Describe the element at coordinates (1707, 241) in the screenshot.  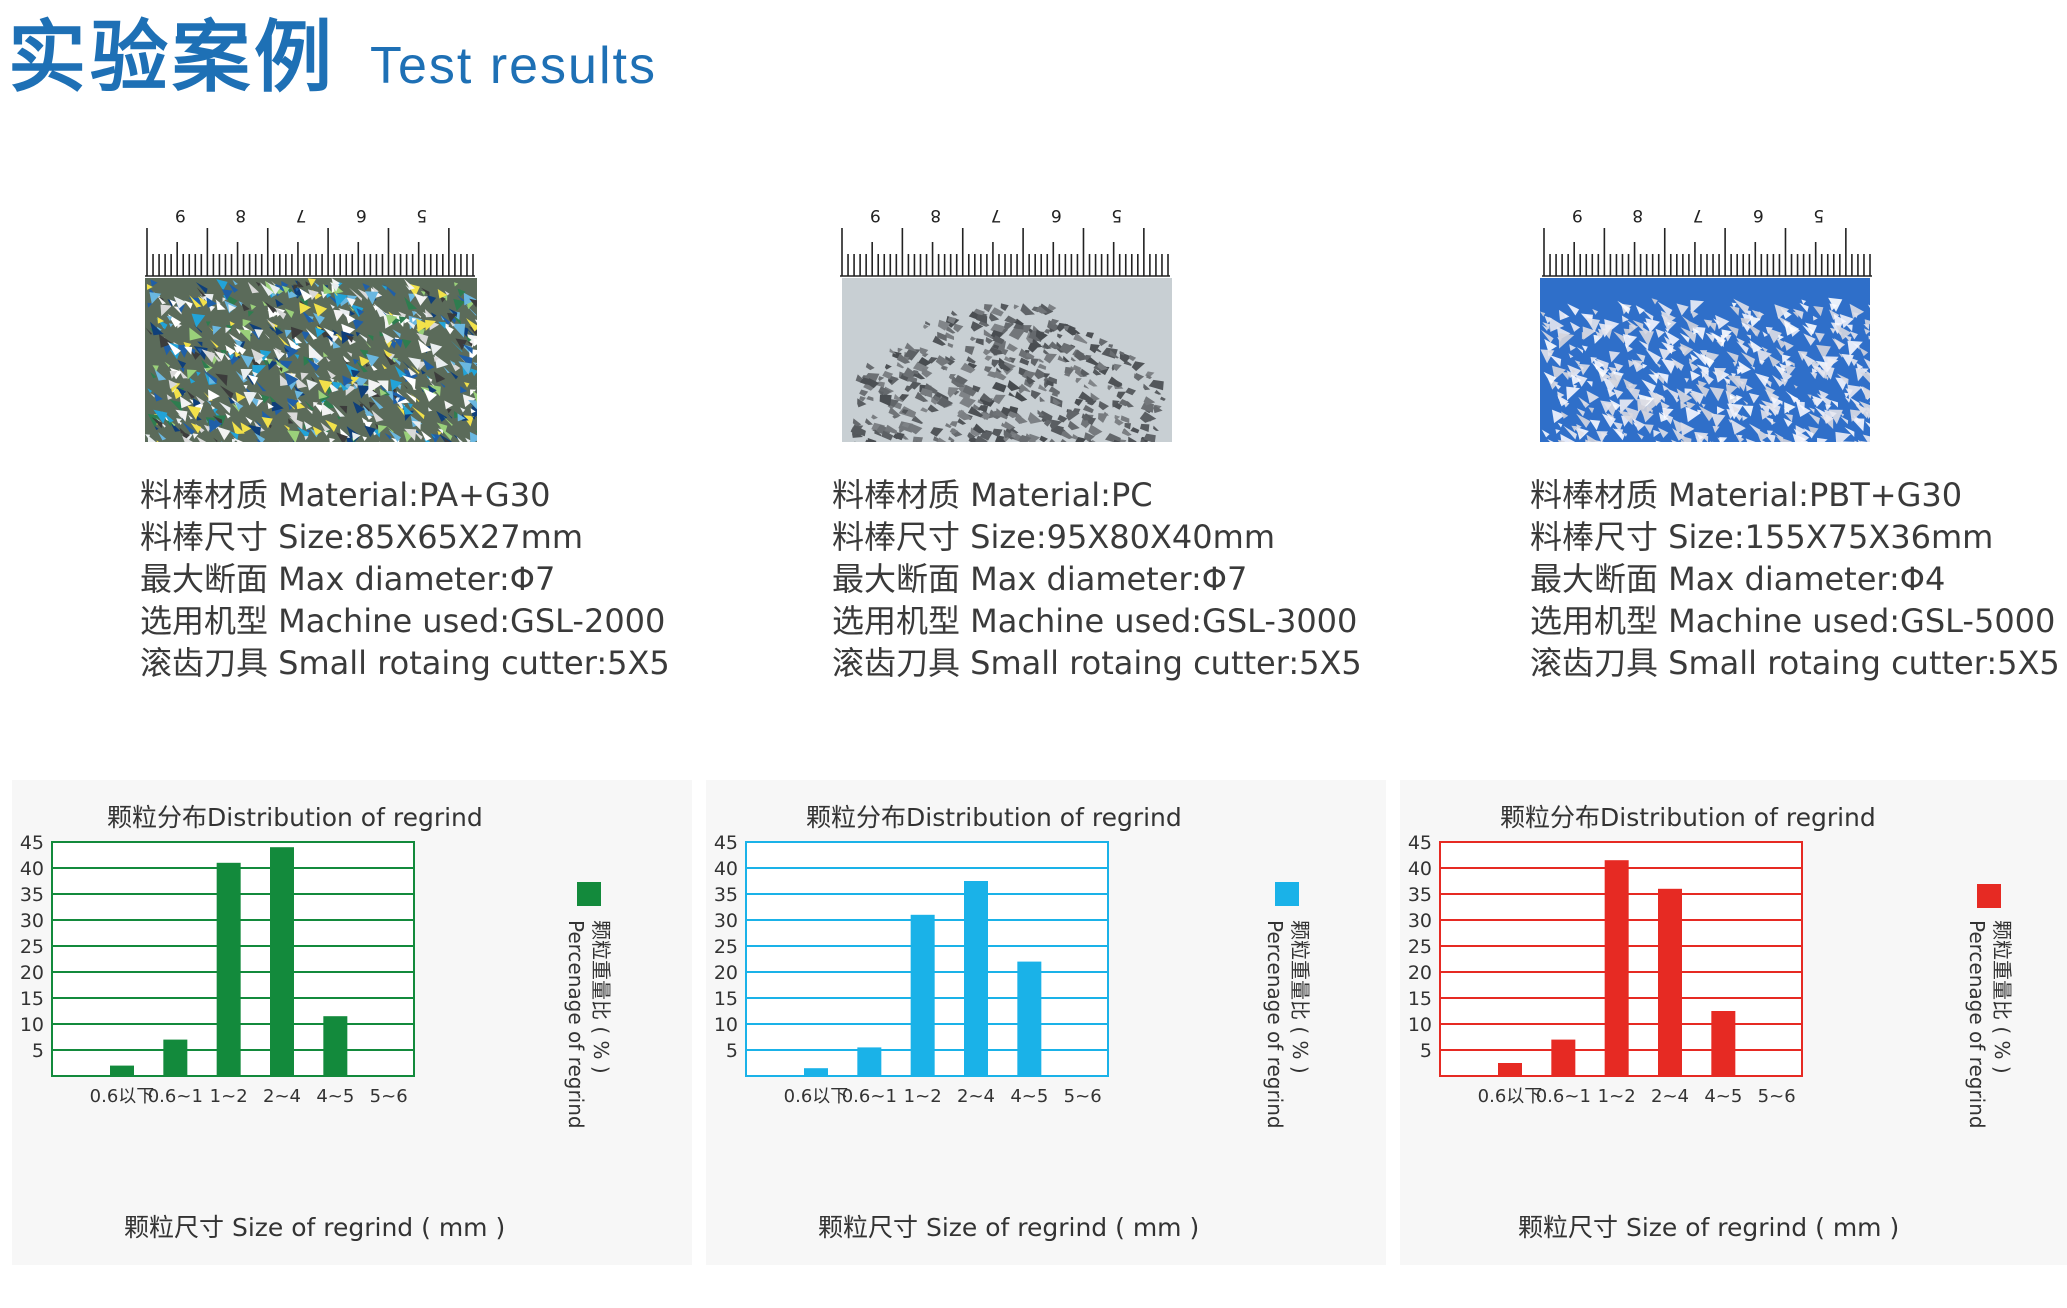
I see `ruler-3: 9 8 7 6 5` at that location.